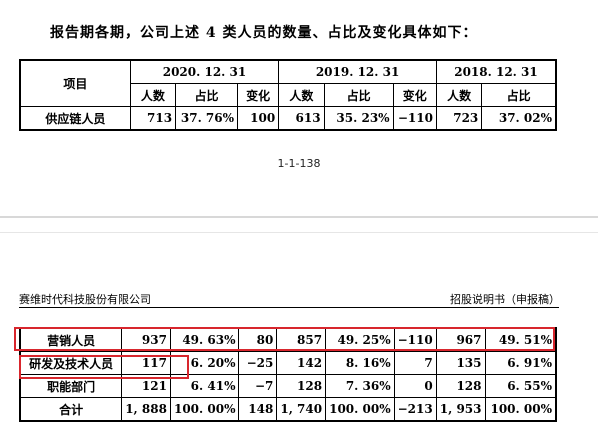  What do you see at coordinates (358, 118) in the screenshot?
I see `table-cell: 35. 23%` at bounding box center [358, 118].